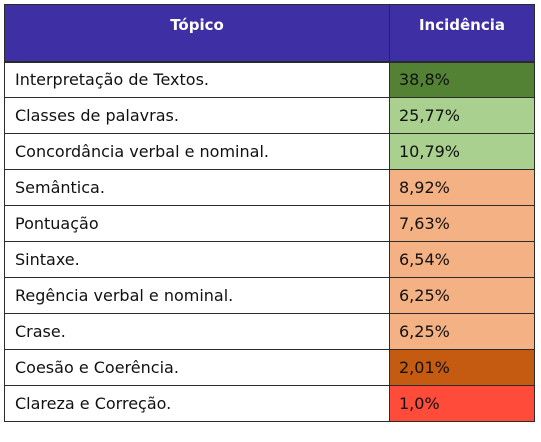 This screenshot has height=442, width=541. Describe the element at coordinates (197, 187) in the screenshot. I see `topic-cell: Semântica.` at that location.